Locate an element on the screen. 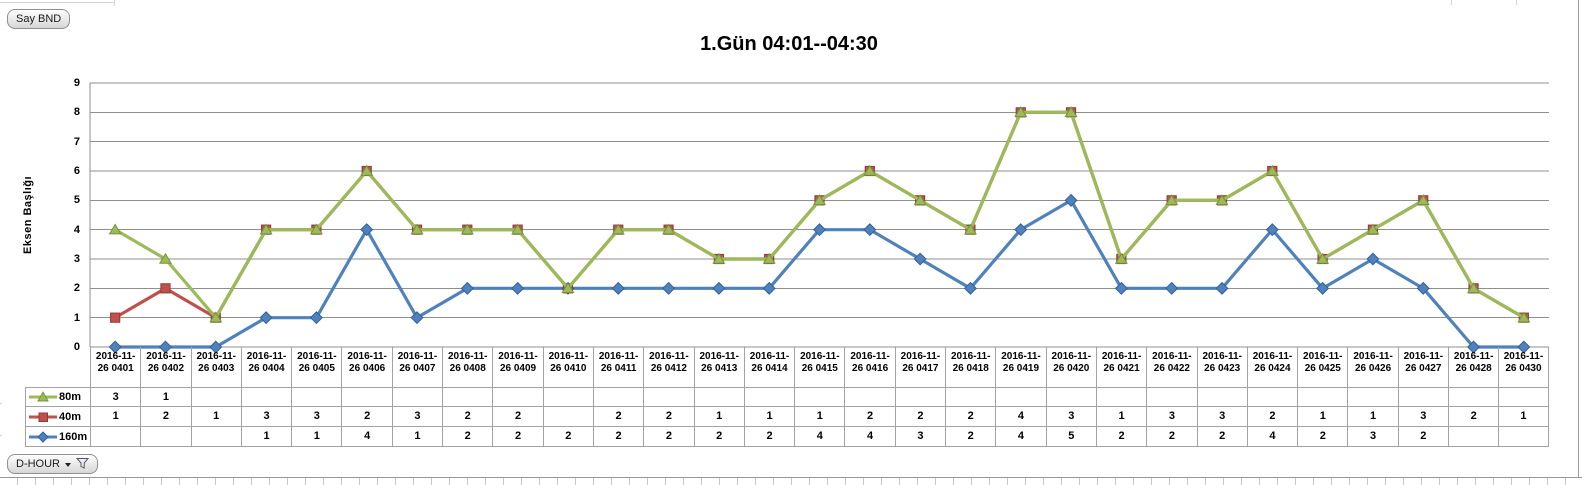 The width and height of the screenshot is (1582, 485). x-axis-label: 2016-11- 26 0425 is located at coordinates (1322, 367).